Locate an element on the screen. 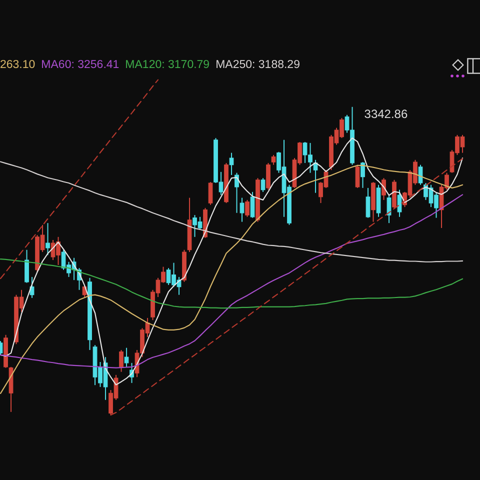 This screenshot has height=480, width=480. annotation: 3342.86 is located at coordinates (386, 113).